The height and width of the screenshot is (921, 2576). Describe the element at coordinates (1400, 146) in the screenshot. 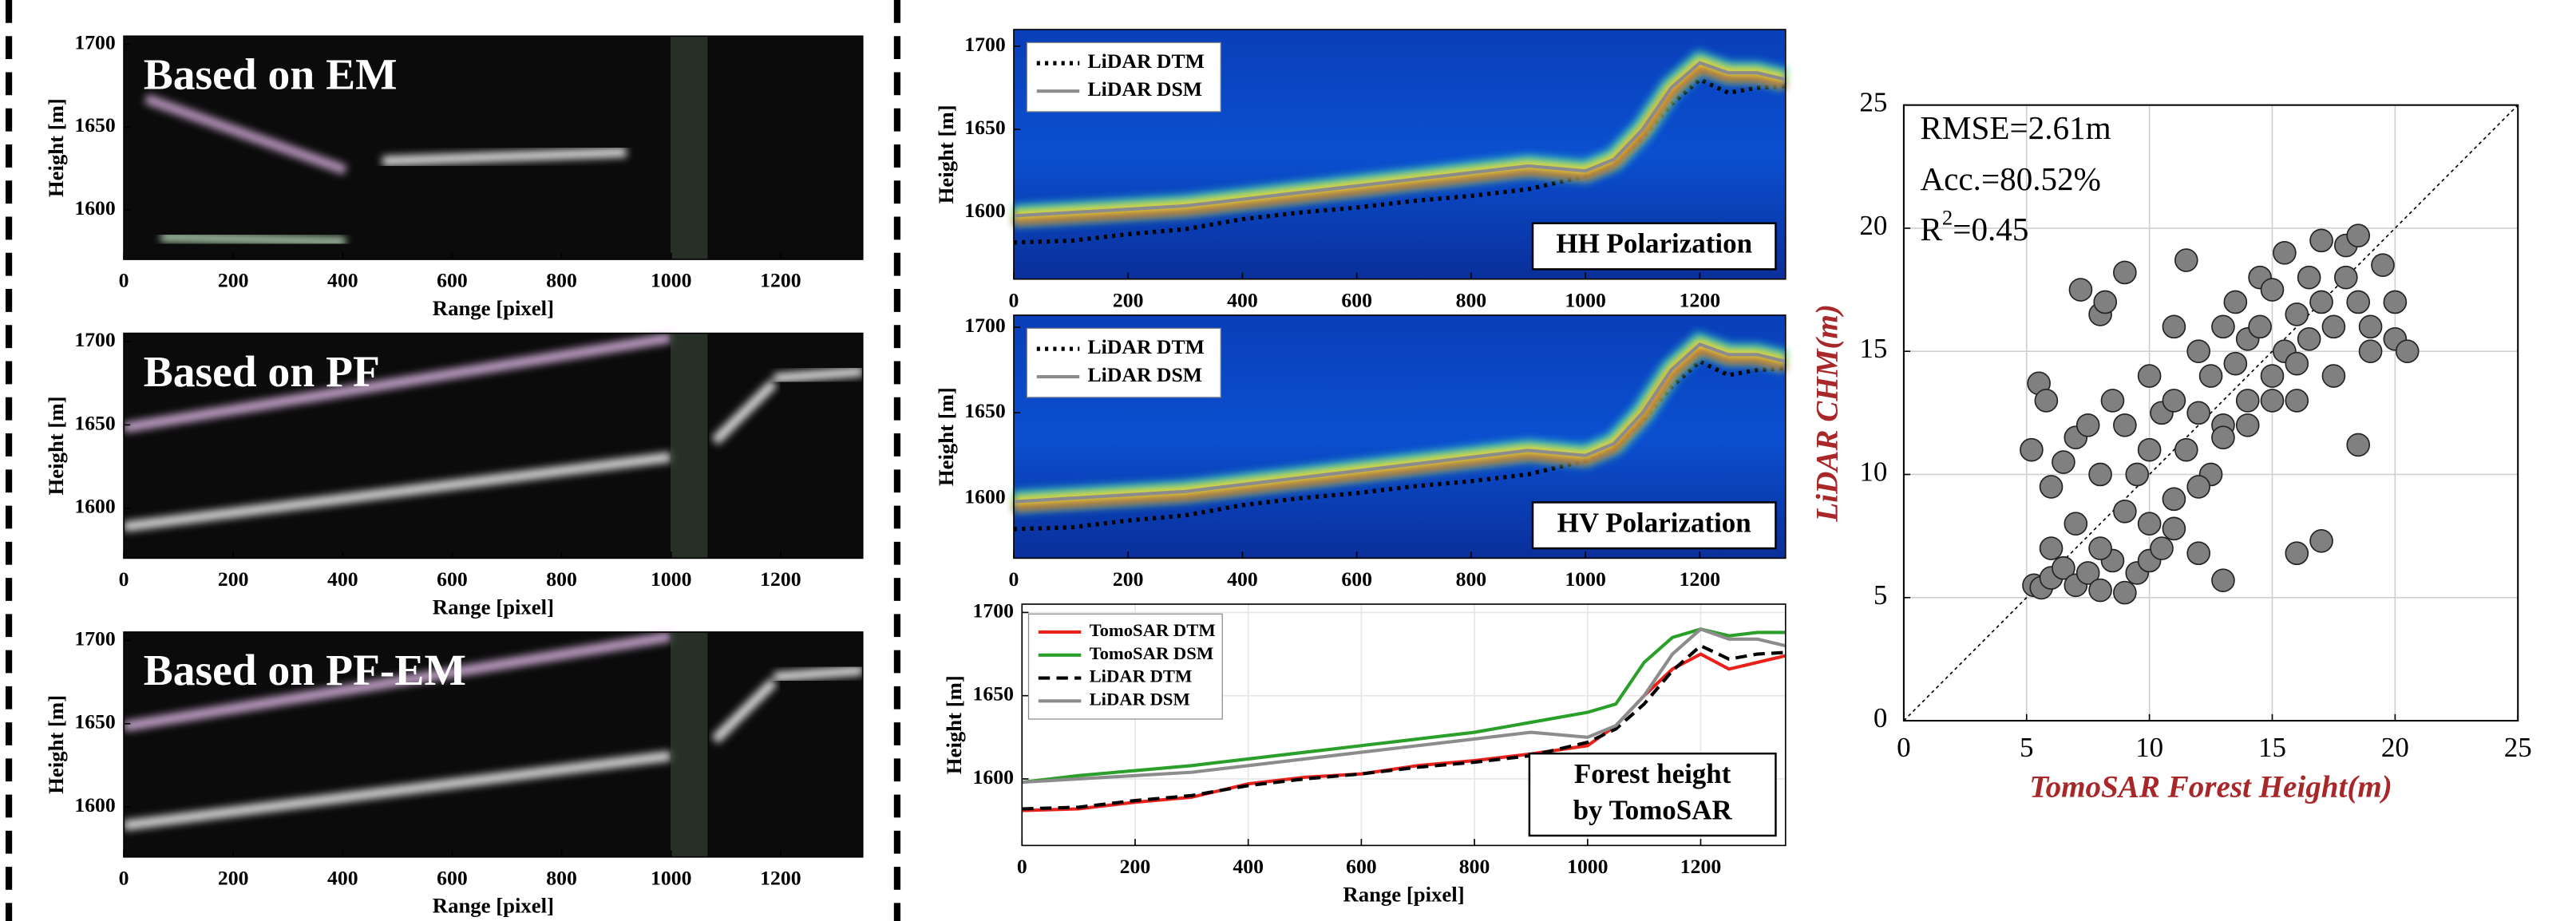

I see `heat-band` at that location.